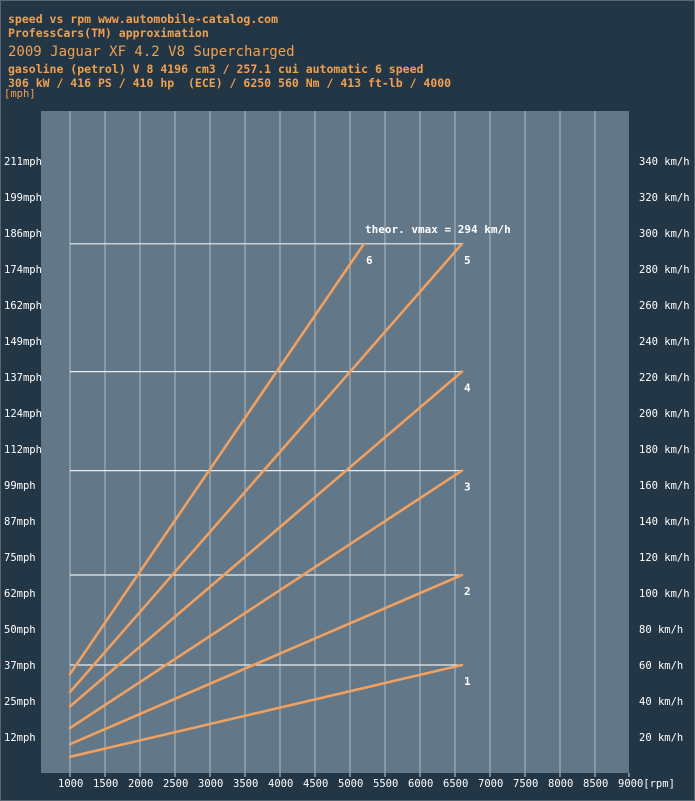  What do you see at coordinates (140, 784) in the screenshot?
I see `x-tick-label: 2000` at bounding box center [140, 784].